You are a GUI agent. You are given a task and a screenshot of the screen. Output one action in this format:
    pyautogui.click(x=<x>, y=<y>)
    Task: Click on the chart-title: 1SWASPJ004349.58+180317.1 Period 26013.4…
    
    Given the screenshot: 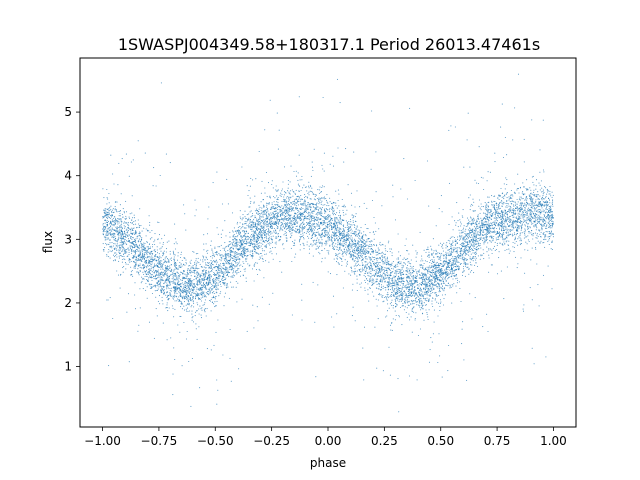 What is the action you would take?
    pyautogui.click(x=329, y=44)
    